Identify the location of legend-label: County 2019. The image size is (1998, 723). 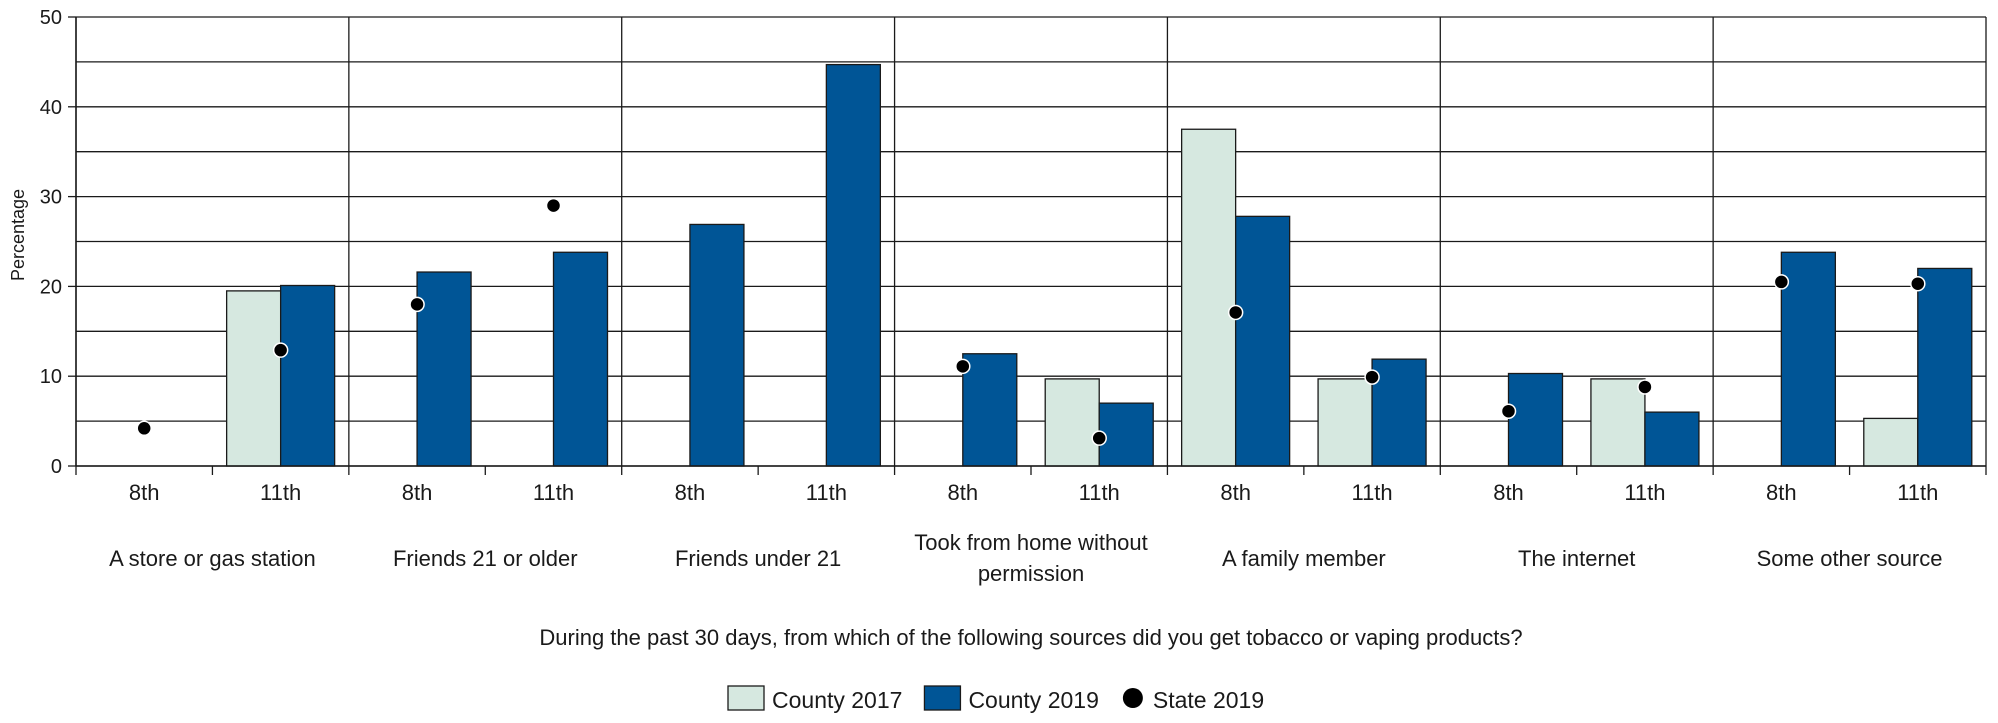
(1033, 700).